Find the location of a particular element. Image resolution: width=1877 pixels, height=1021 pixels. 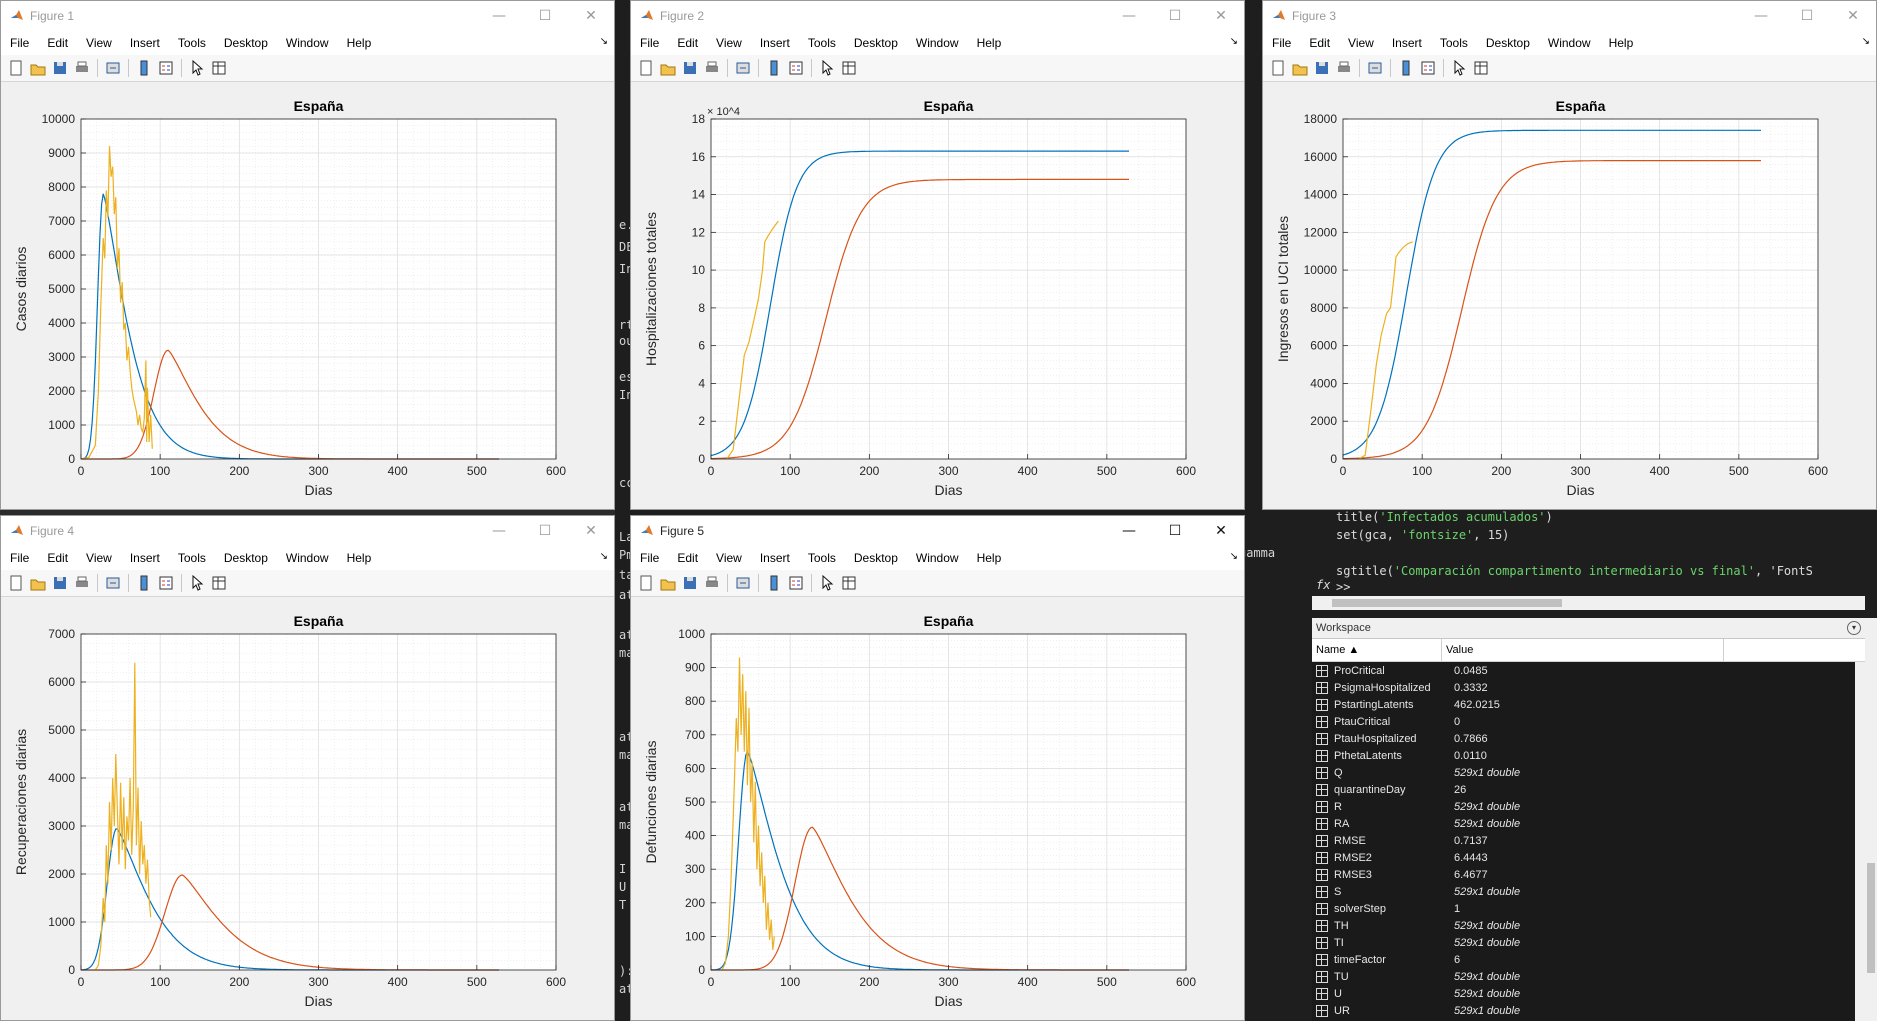

workspace-menu-icon: ▾ is located at coordinates (1854, 628).